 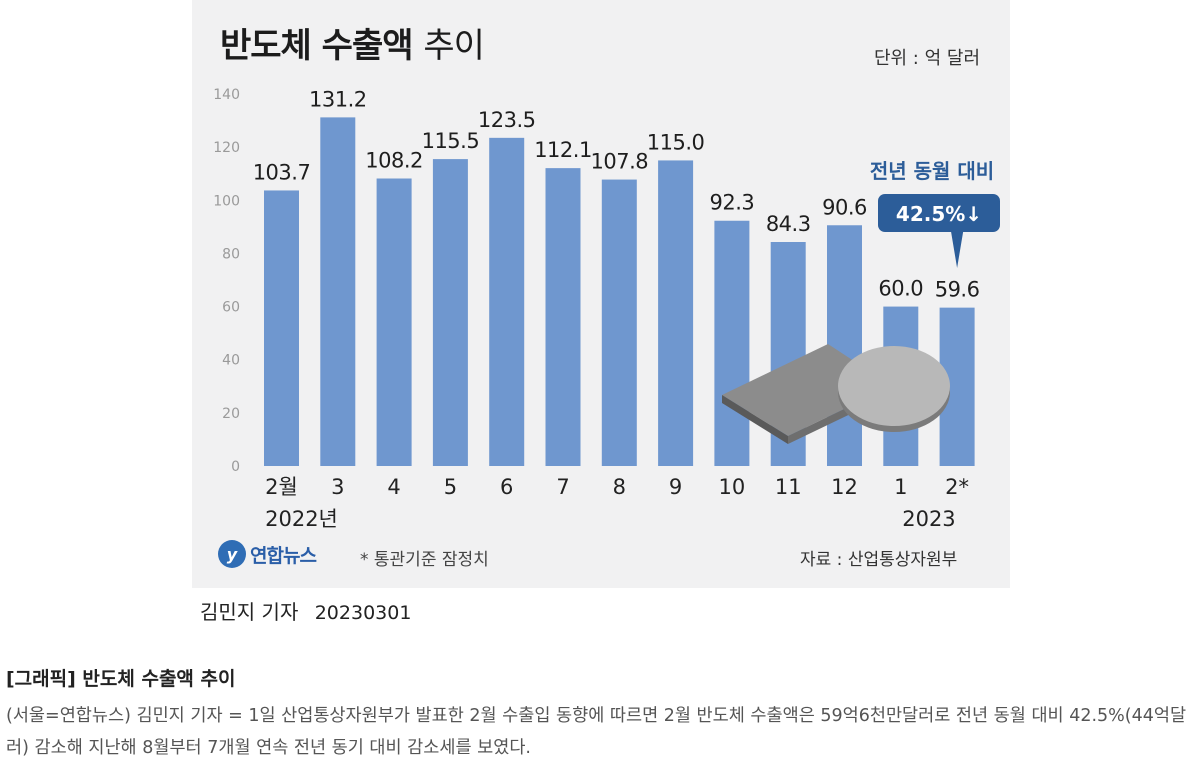 What do you see at coordinates (226, 148) in the screenshot?
I see `y-tick-label: 120` at bounding box center [226, 148].